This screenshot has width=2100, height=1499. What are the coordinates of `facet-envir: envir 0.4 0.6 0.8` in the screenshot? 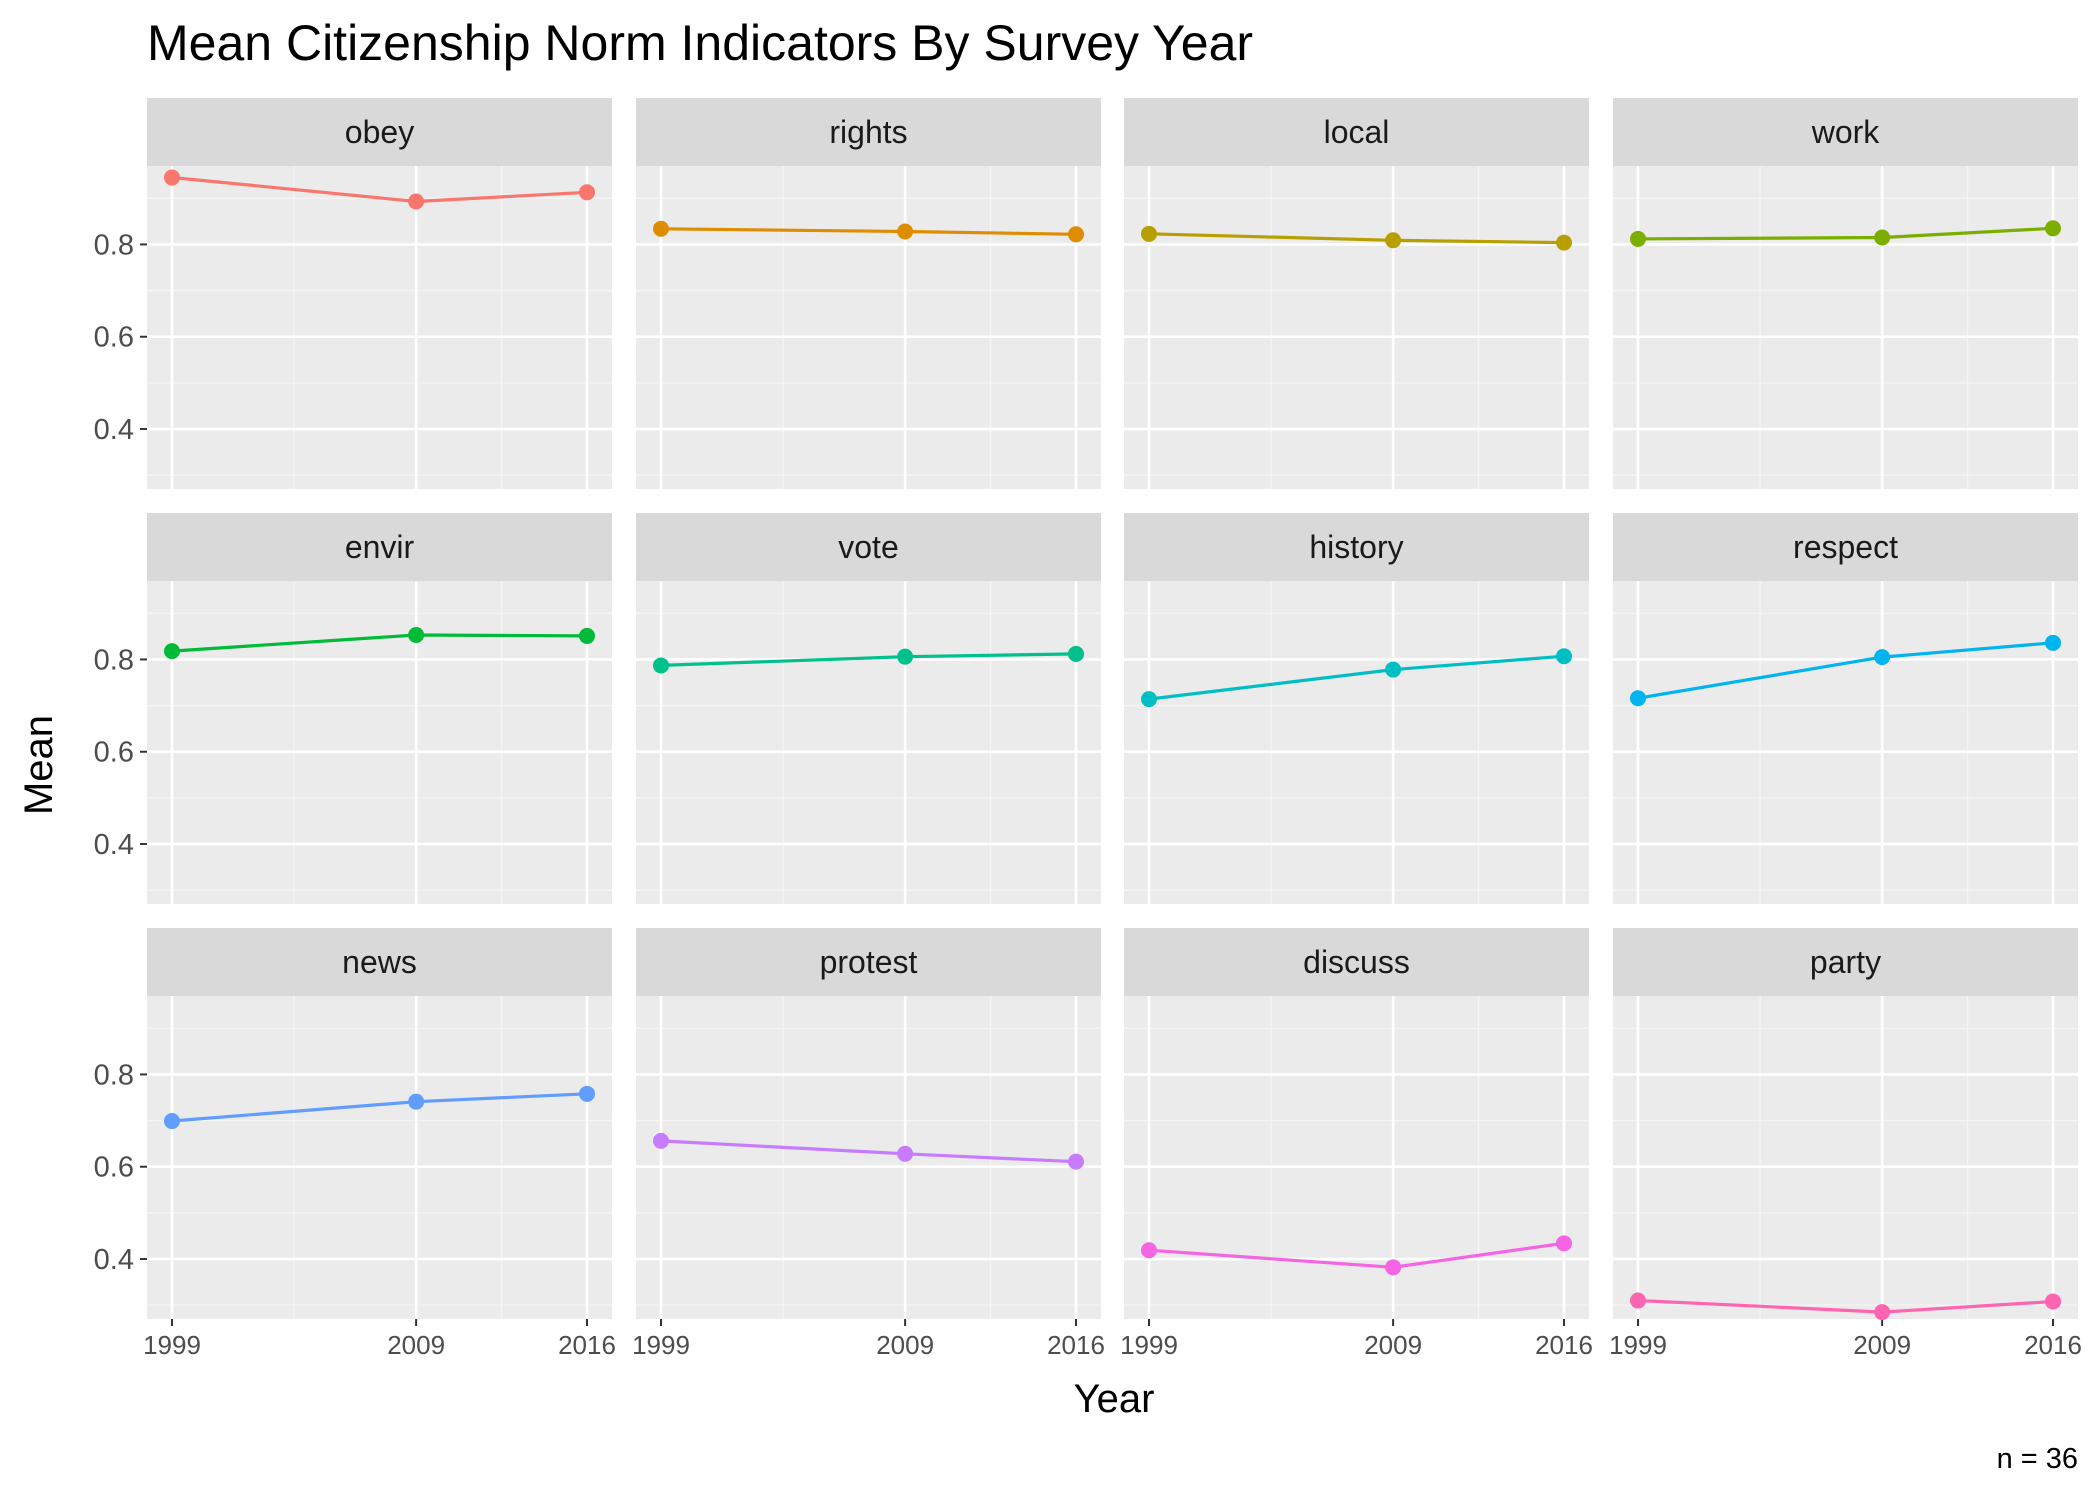 It's located at (353, 708).